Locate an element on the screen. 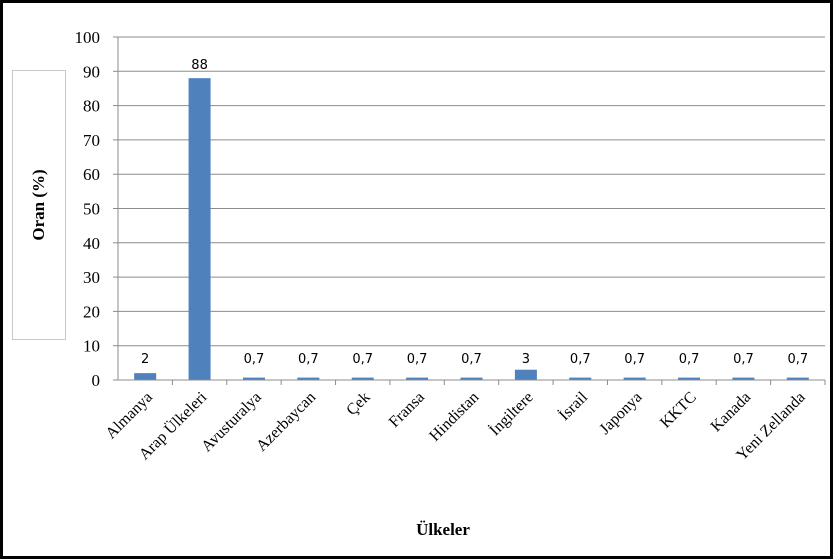 The image size is (833, 559). data-label: 88 is located at coordinates (199, 65).